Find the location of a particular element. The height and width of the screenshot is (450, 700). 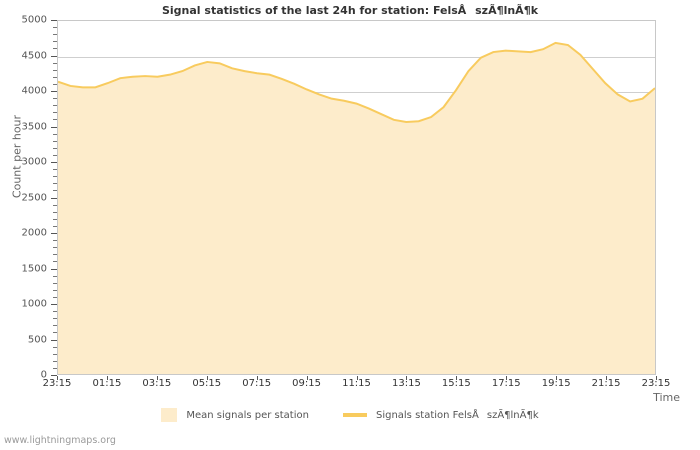

x-tick-label: 23:15 is located at coordinates (656, 383).